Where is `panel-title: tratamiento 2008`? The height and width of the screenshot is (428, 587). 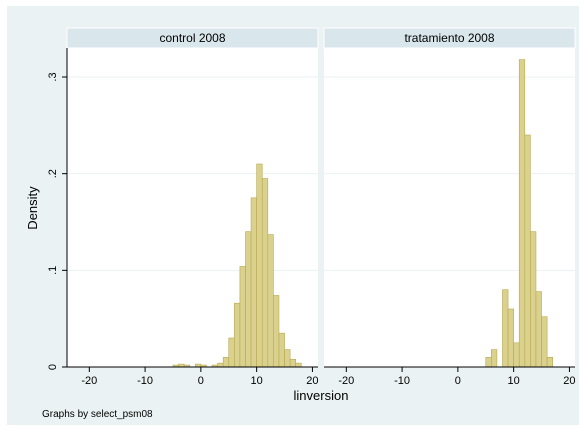
panel-title: tratamiento 2008 is located at coordinates (449, 38).